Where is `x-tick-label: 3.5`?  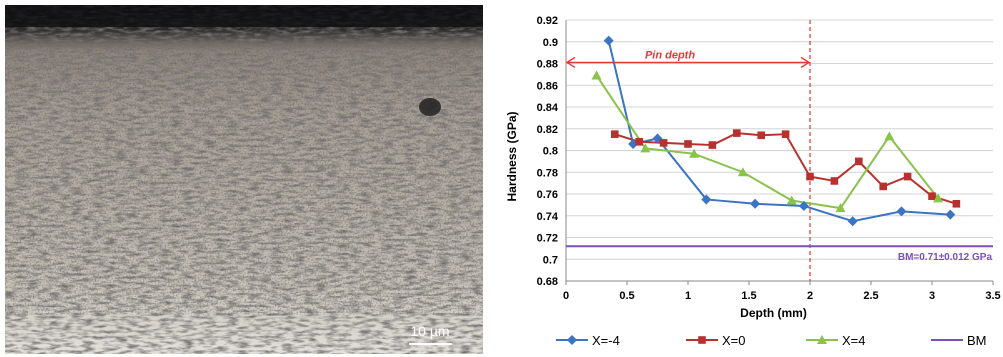 x-tick-label: 3.5 is located at coordinates (992, 296).